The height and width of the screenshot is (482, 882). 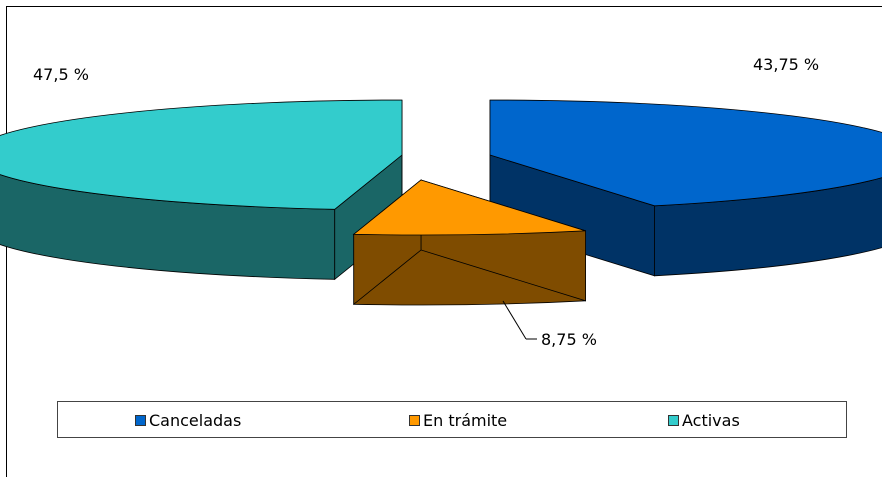 I want to click on legend-label-activas: Activas, so click(x=711, y=420).